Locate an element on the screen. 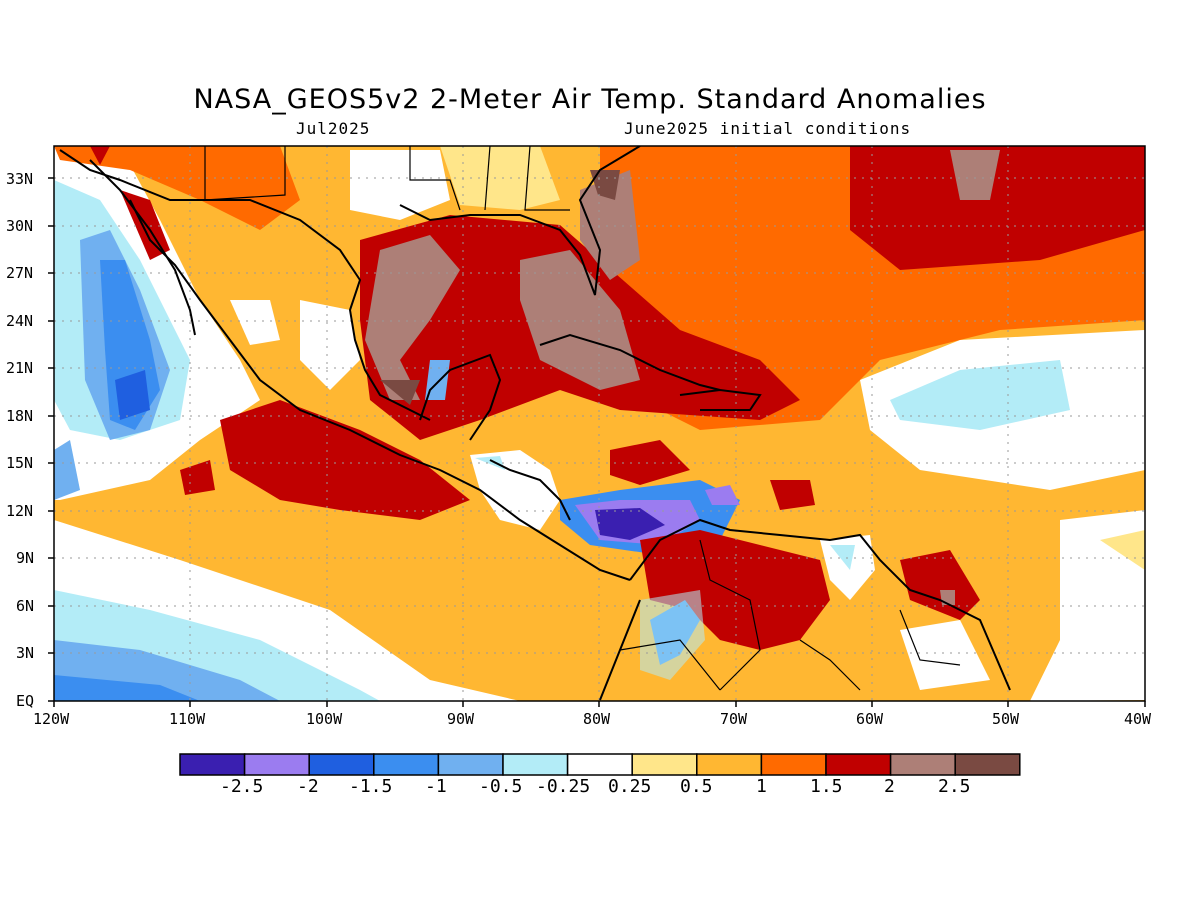 The height and width of the screenshot is (900, 1200). colorbar-label: 0.25 is located at coordinates (630, 786).